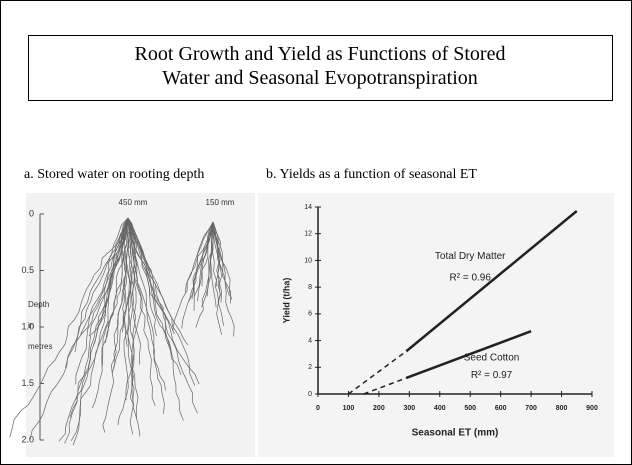  I want to click on depth-tick-label: 1.5, so click(27, 383).